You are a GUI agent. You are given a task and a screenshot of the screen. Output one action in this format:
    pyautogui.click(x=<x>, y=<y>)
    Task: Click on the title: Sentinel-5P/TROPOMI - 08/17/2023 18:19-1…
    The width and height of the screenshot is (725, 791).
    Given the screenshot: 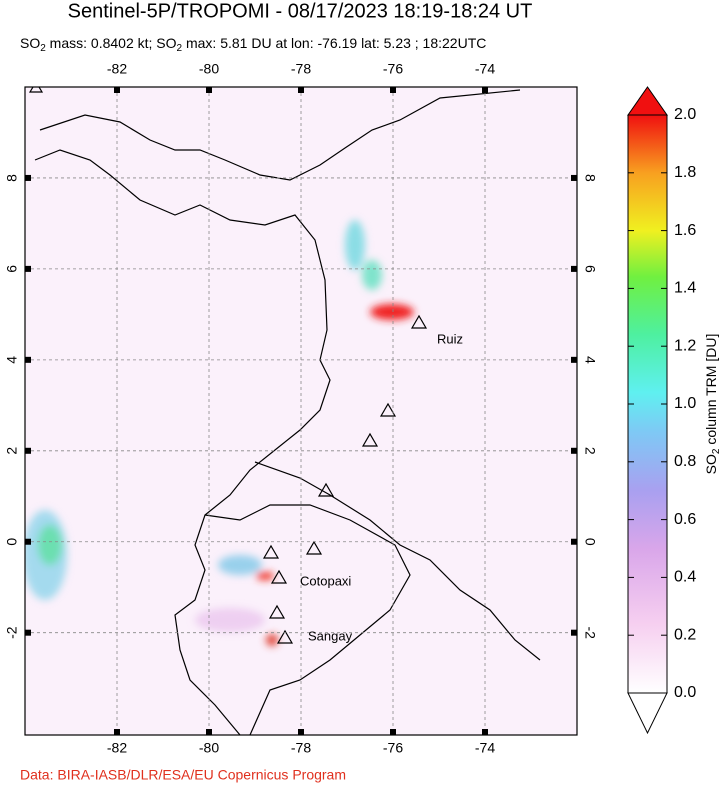 What is the action you would take?
    pyautogui.click(x=300, y=11)
    